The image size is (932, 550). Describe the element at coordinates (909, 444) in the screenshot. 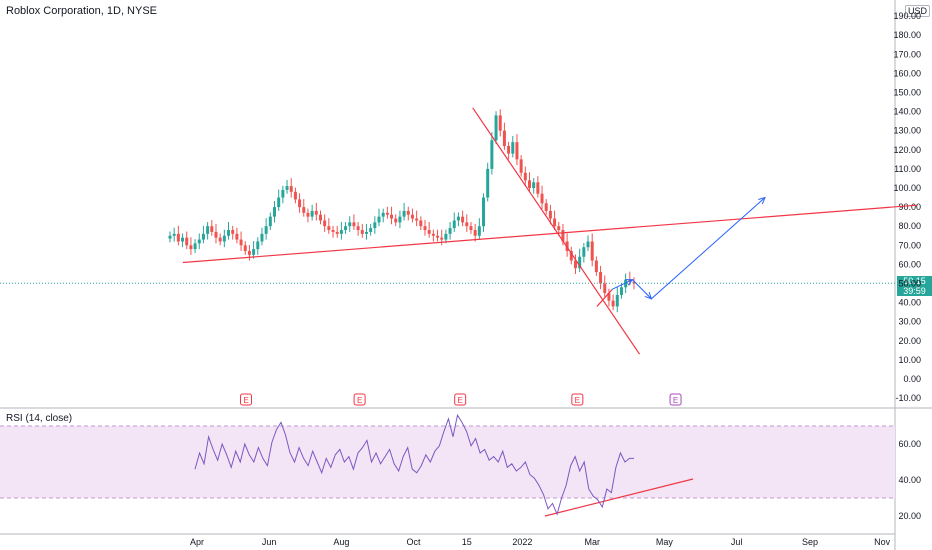

I see `rsi-tick-label: 60.00` at that location.